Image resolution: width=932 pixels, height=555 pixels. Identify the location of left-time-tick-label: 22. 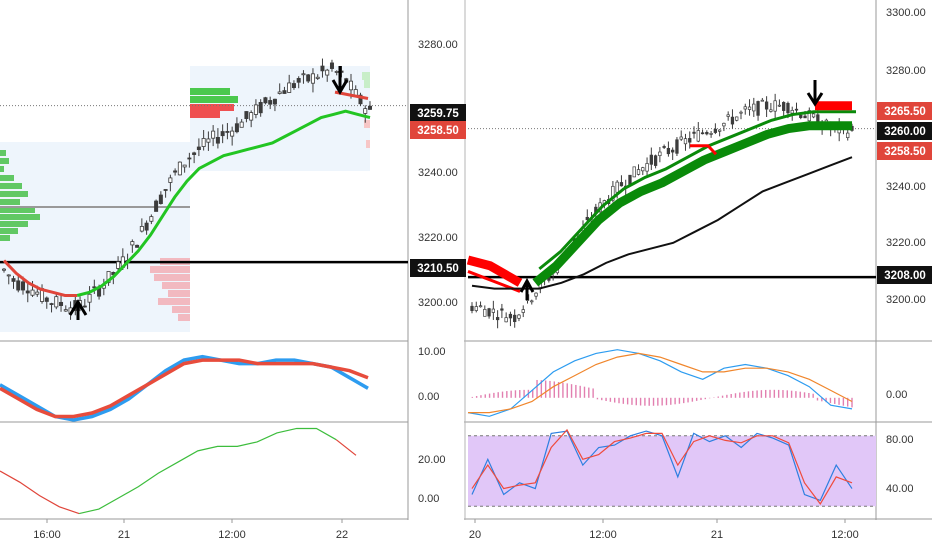
(342, 535).